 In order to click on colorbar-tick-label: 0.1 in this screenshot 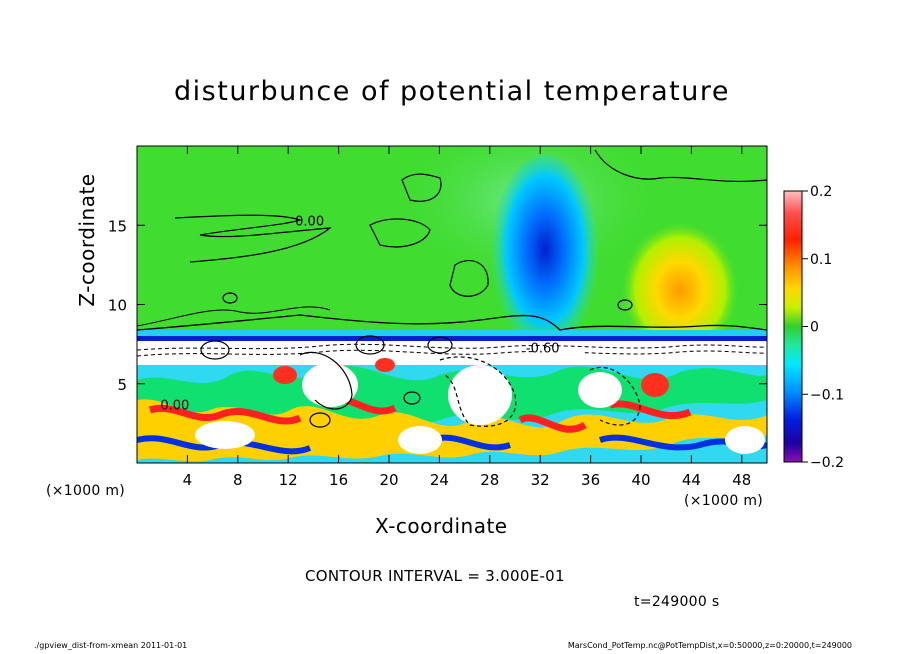, I will do `click(821, 260)`.